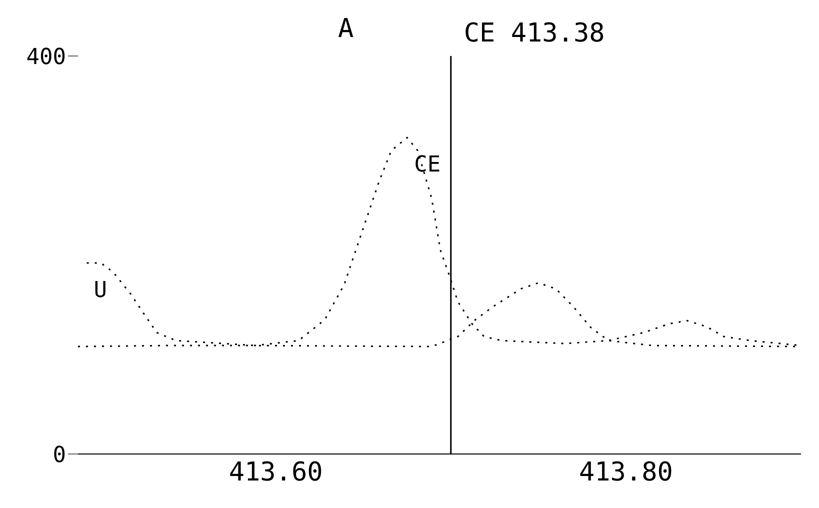 This screenshot has height=508, width=819. What do you see at coordinates (534, 33) in the screenshot?
I see `ref-line-label: CE 413.38` at bounding box center [534, 33].